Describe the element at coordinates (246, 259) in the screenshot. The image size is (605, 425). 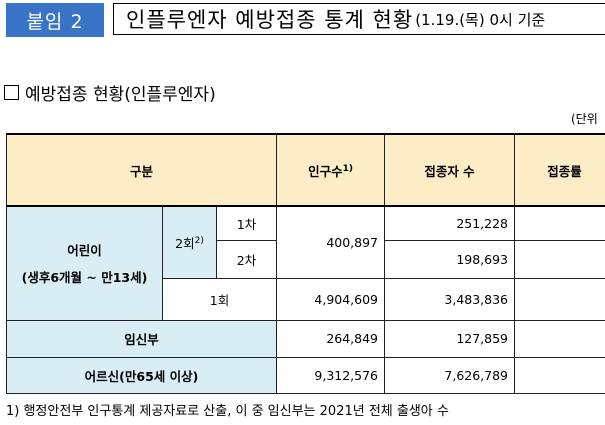
I see `dose2-label: 2차` at that location.